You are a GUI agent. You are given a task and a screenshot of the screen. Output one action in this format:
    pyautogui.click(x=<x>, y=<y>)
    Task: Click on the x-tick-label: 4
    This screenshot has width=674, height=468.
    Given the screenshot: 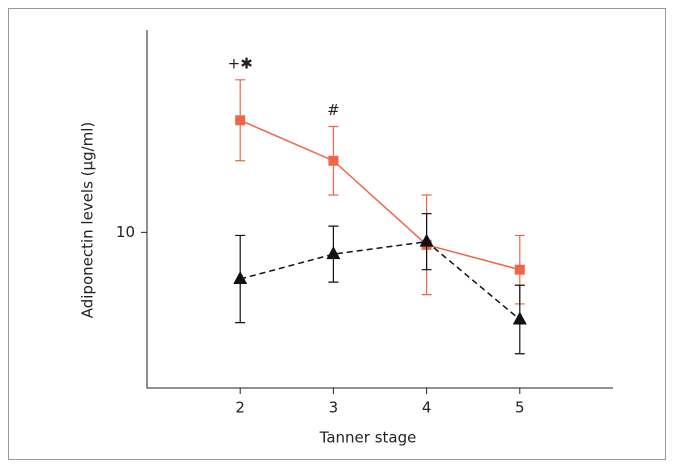 What is the action you would take?
    pyautogui.click(x=427, y=408)
    